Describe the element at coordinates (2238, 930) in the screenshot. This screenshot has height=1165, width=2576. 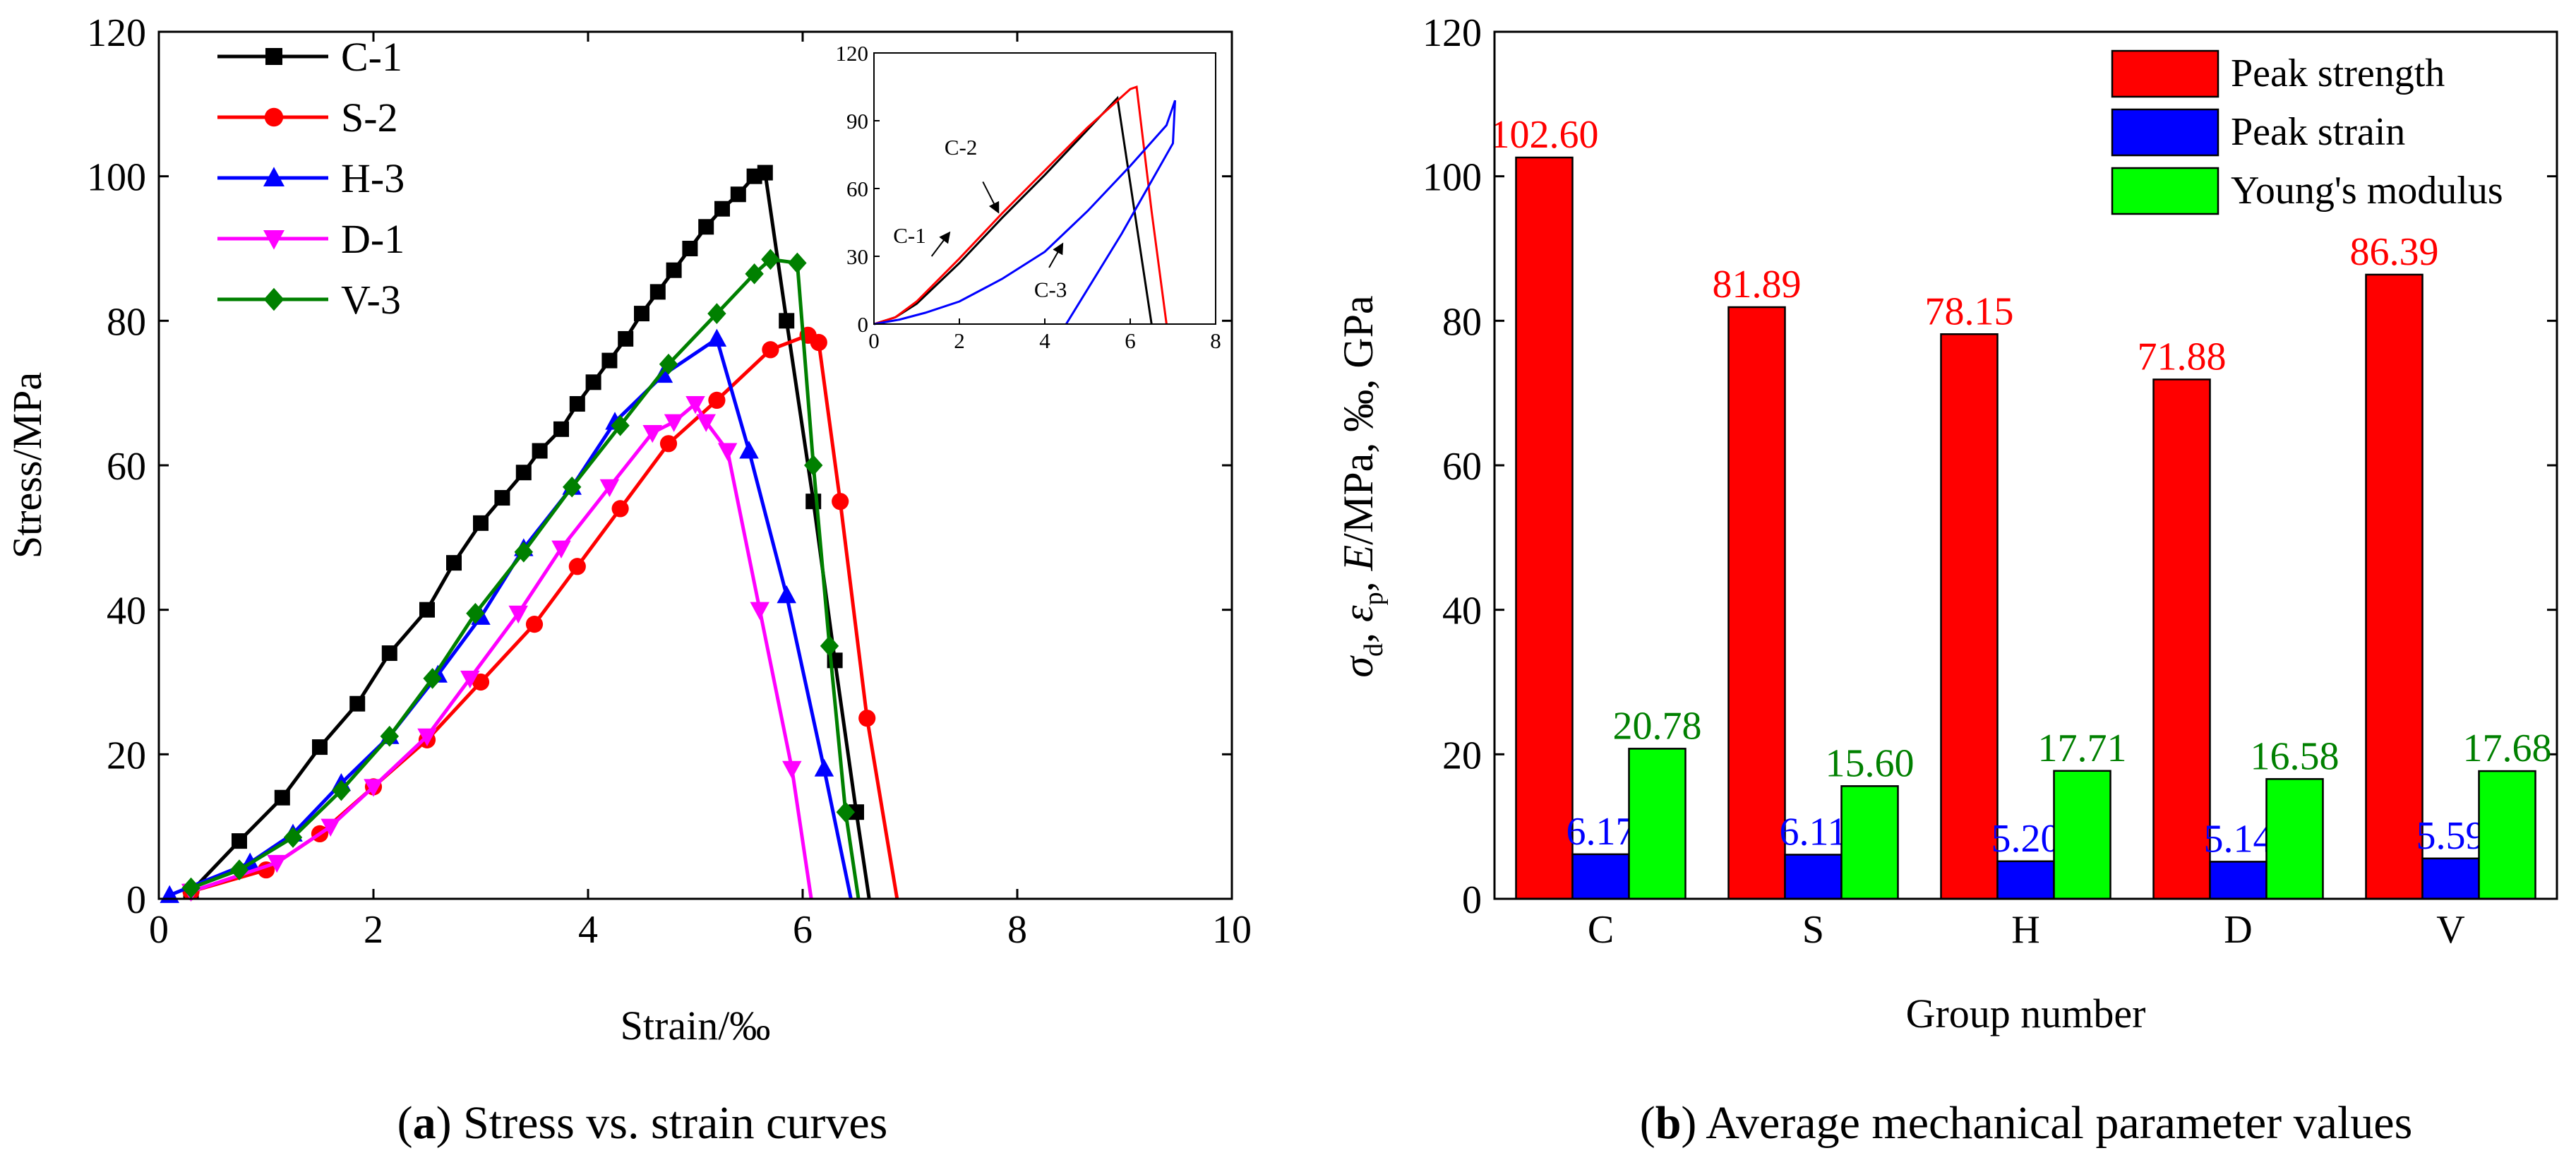
I see `x-tick-label-D: D` at that location.